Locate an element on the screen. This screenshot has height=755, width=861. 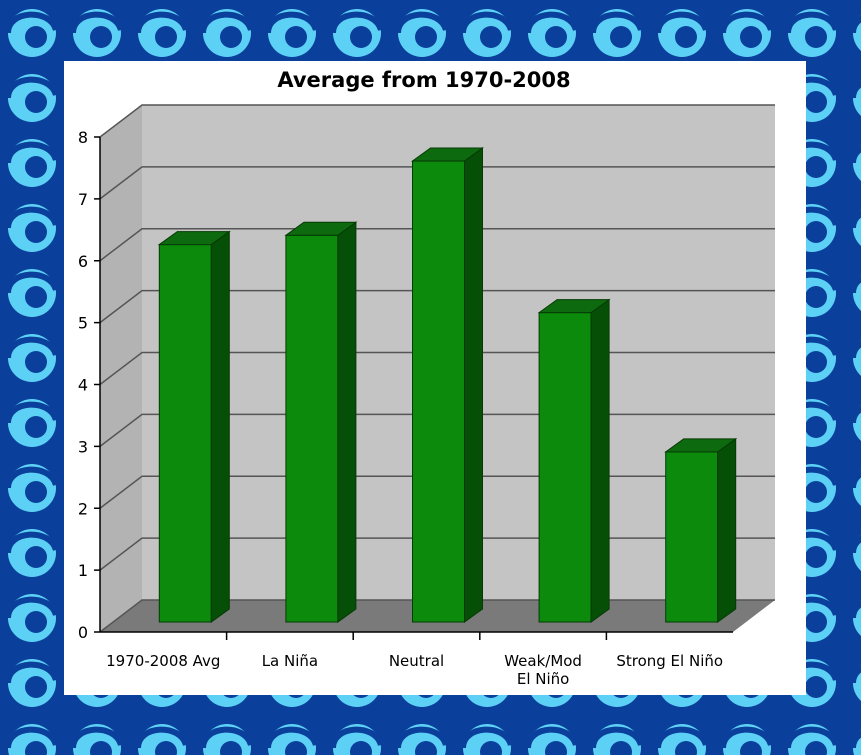
x-tick-label: La Niña is located at coordinates (290, 661).